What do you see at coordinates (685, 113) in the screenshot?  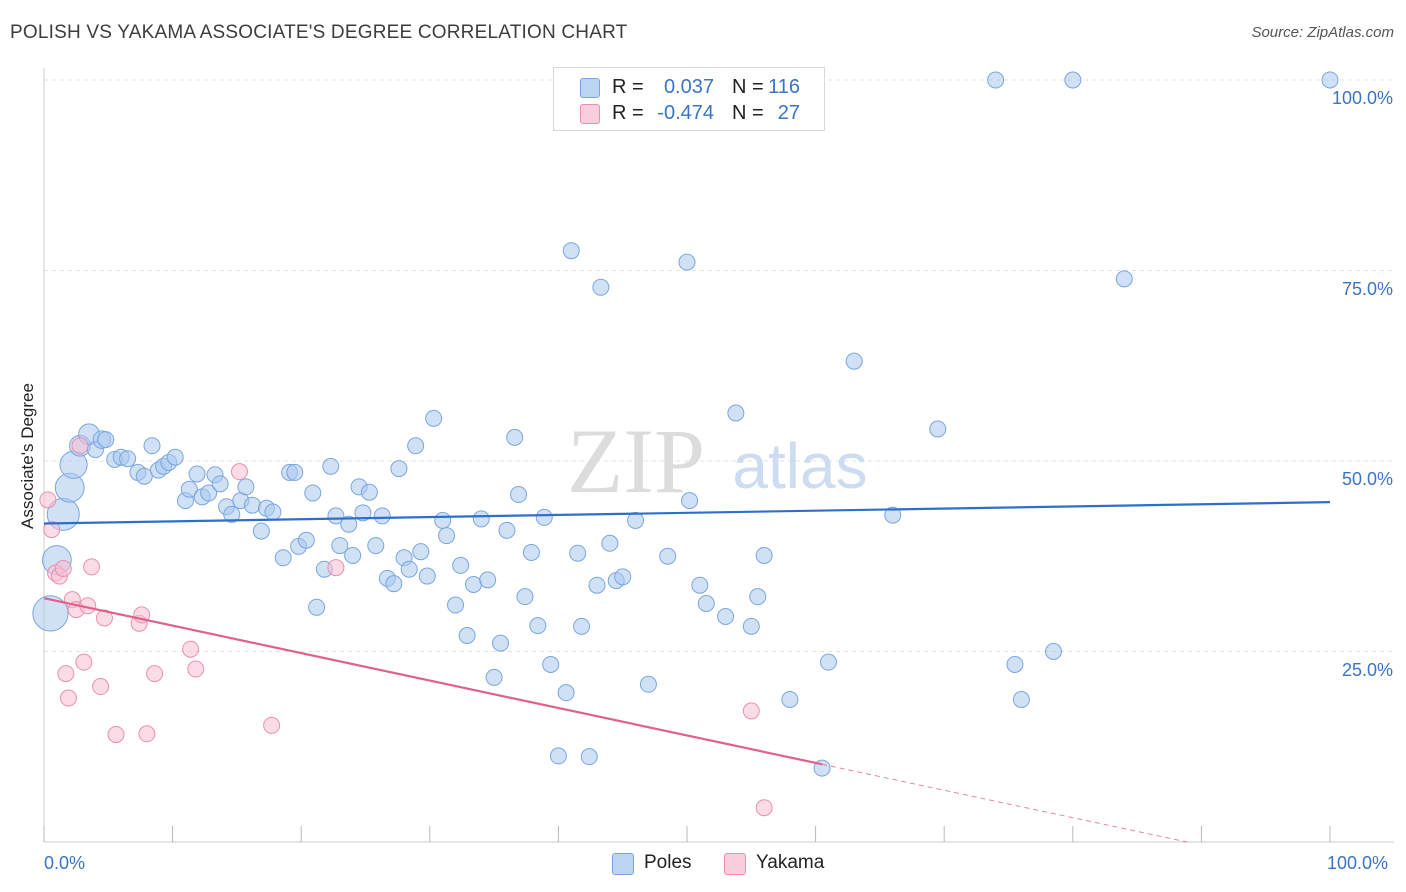 I see `r-value: -0.474` at bounding box center [685, 113].